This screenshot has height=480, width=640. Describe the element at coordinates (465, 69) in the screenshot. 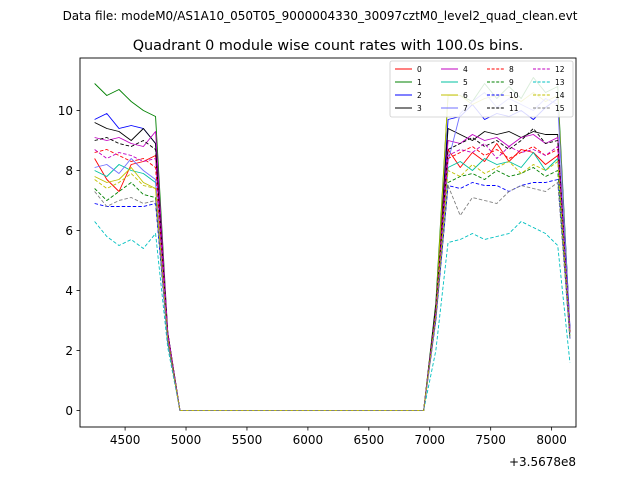

I see `legend-label-4: 4` at that location.